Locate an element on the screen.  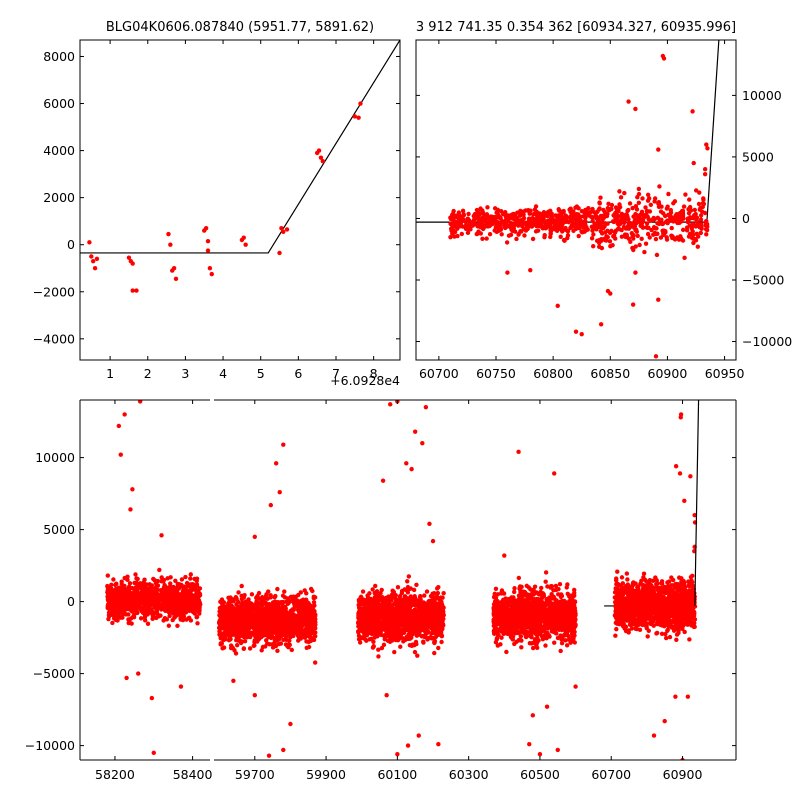
x-tick-label: 60850 is located at coordinates (610, 373).